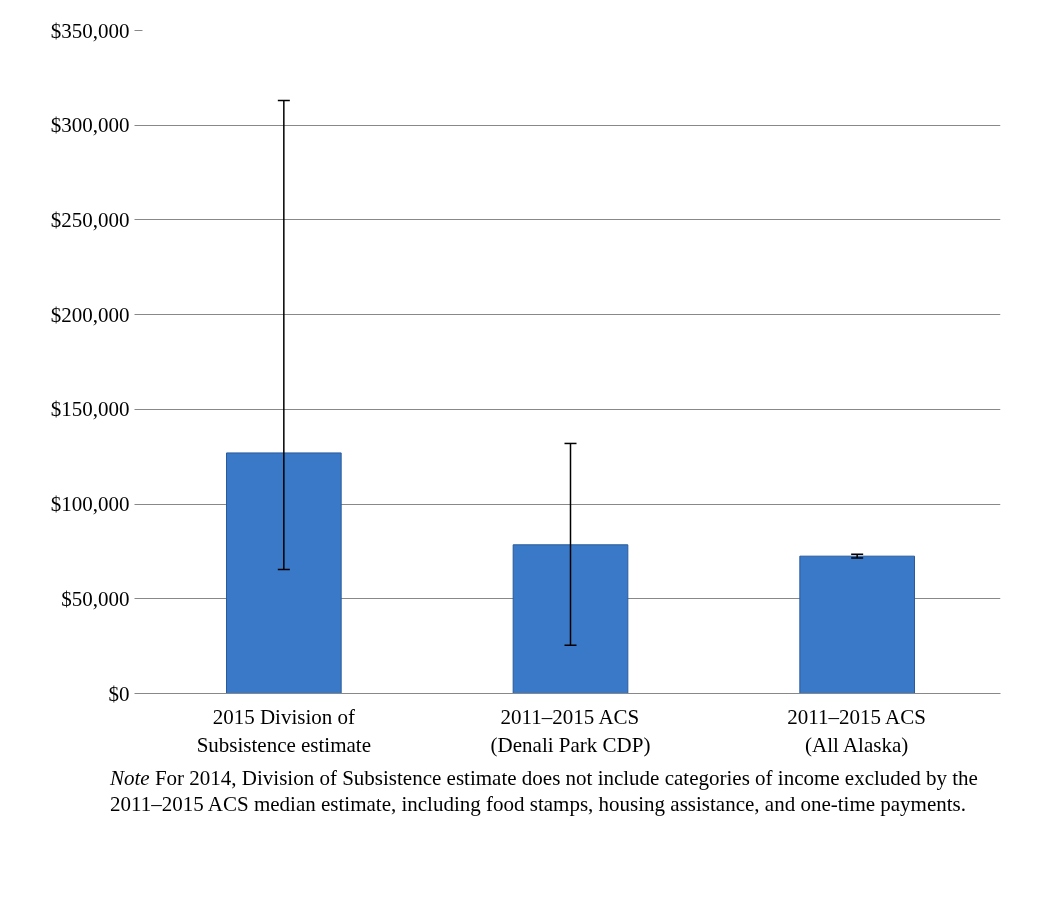  Describe the element at coordinates (90, 125) in the screenshot. I see `y-tick-label: $300,000` at that location.